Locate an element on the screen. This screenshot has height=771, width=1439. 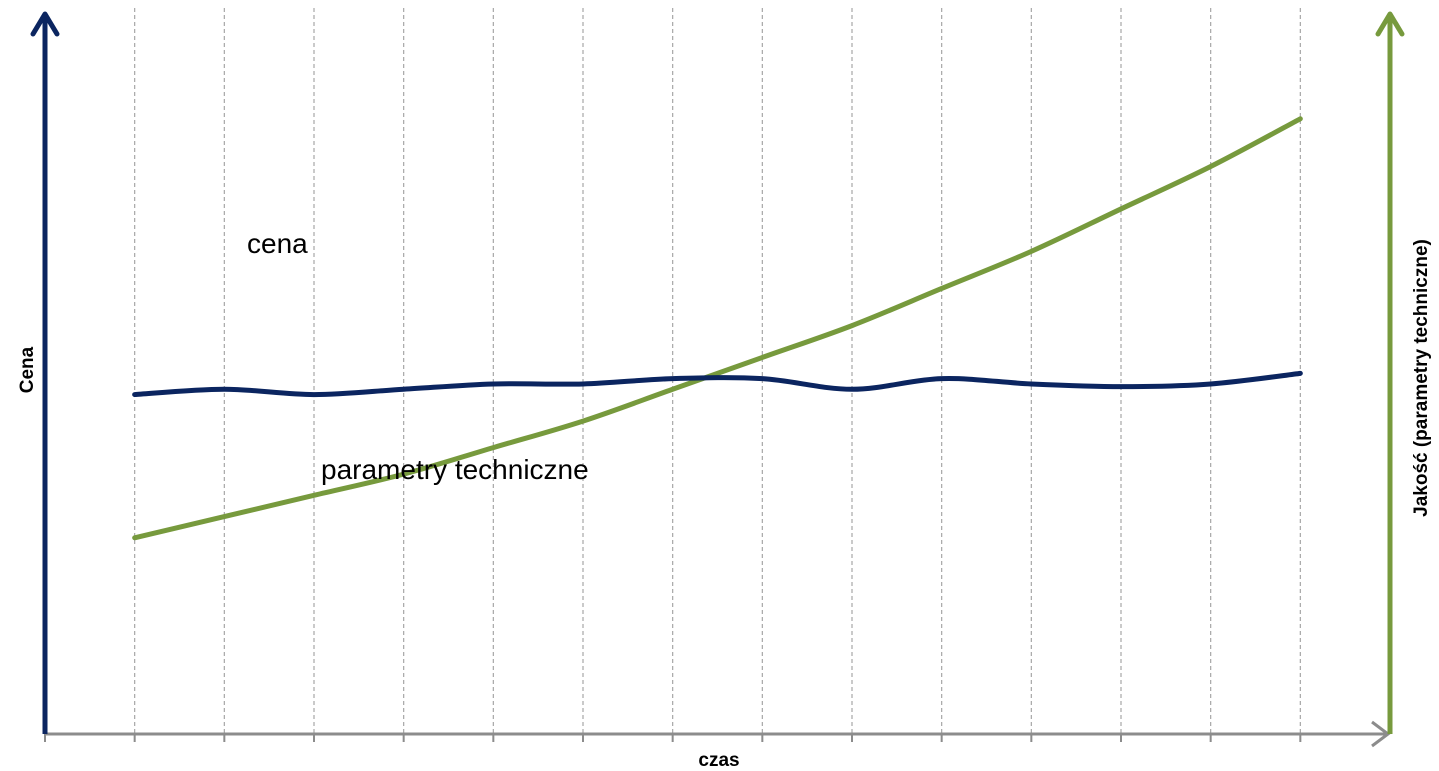
quality-axis-arrowhead is located at coordinates (1390, 24).